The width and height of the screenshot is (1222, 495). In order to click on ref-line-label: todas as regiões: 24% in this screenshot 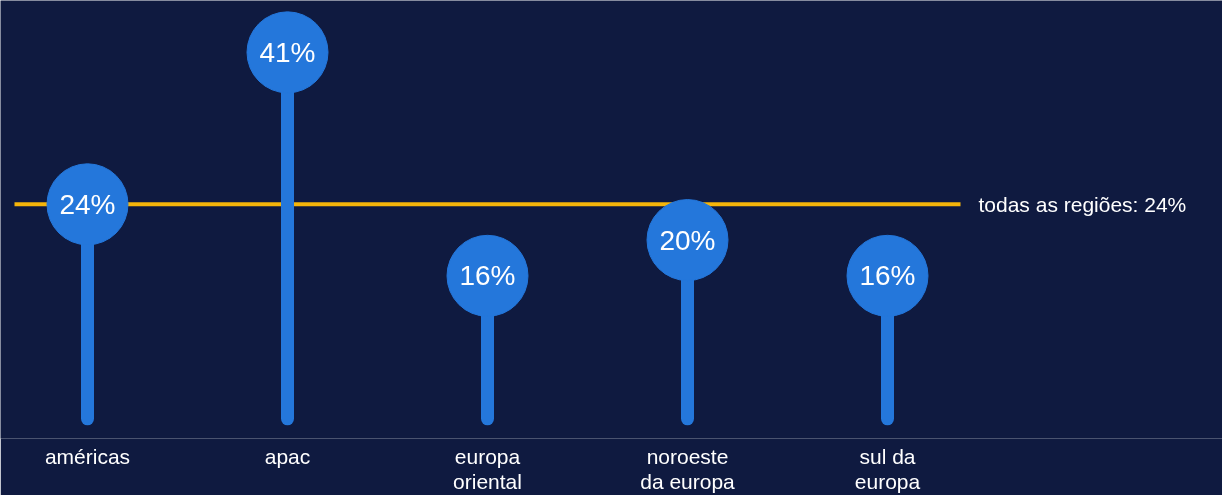, I will do `click(1082, 204)`.